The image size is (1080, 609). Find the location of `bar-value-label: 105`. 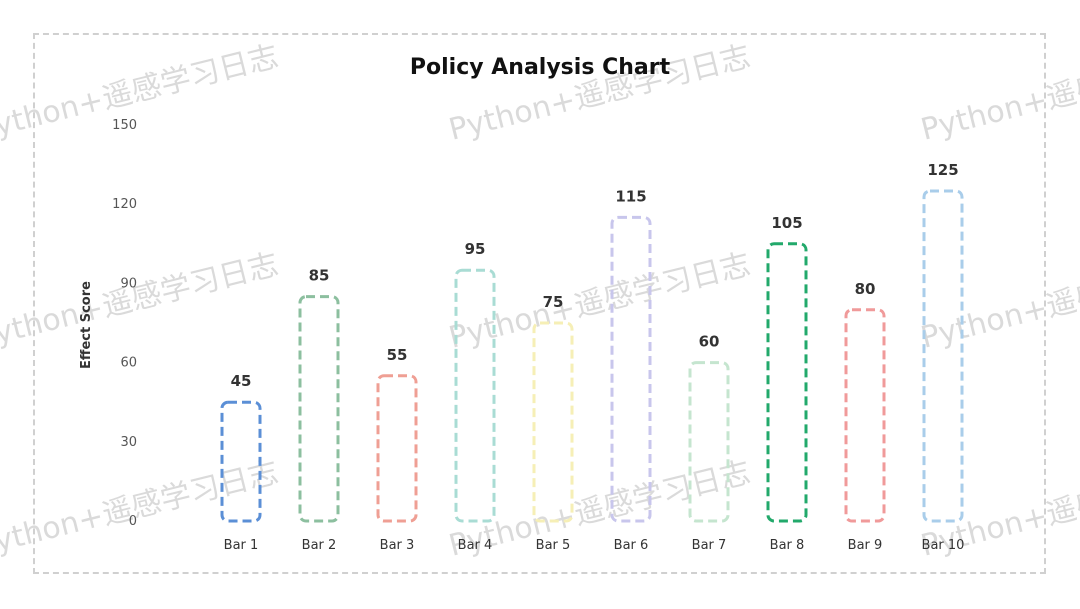

bar-value-label: 105 is located at coordinates (786, 223).